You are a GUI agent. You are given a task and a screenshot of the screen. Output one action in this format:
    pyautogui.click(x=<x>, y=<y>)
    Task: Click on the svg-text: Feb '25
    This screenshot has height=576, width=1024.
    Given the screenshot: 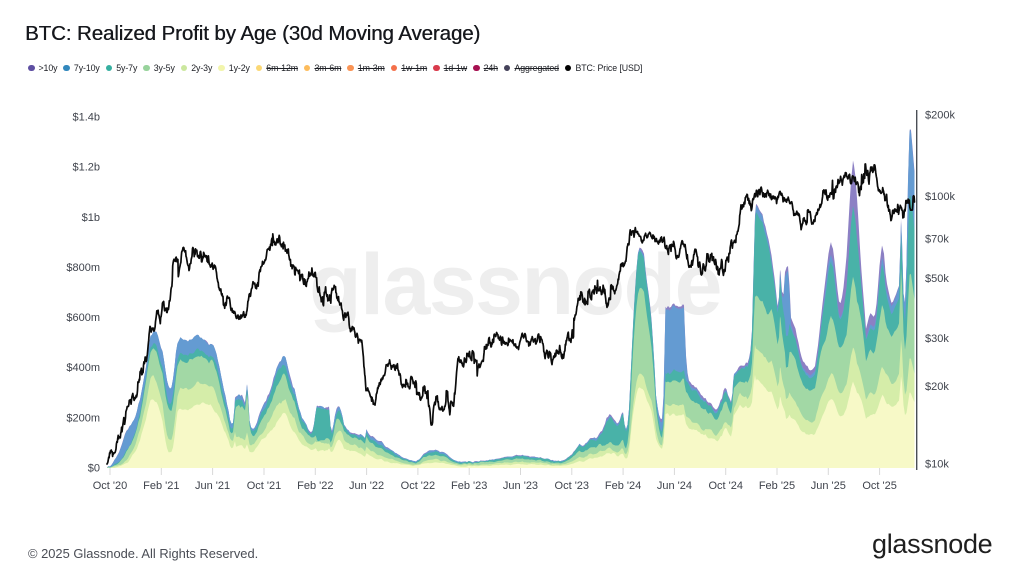 What is the action you would take?
    pyautogui.click(x=777, y=486)
    